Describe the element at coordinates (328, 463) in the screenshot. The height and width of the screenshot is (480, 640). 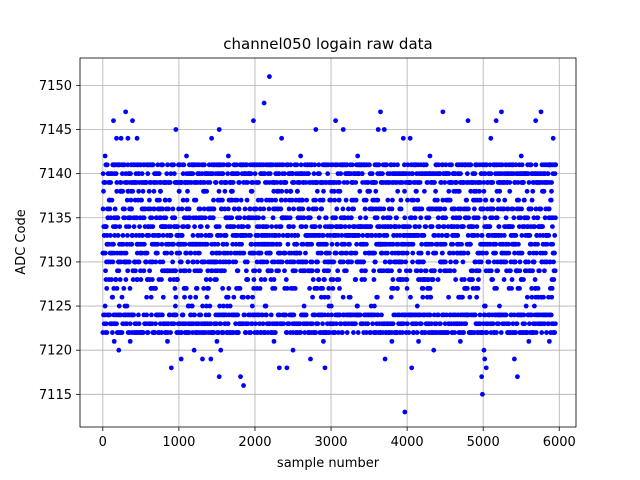
I see `x-axis-label: sample number` at that location.